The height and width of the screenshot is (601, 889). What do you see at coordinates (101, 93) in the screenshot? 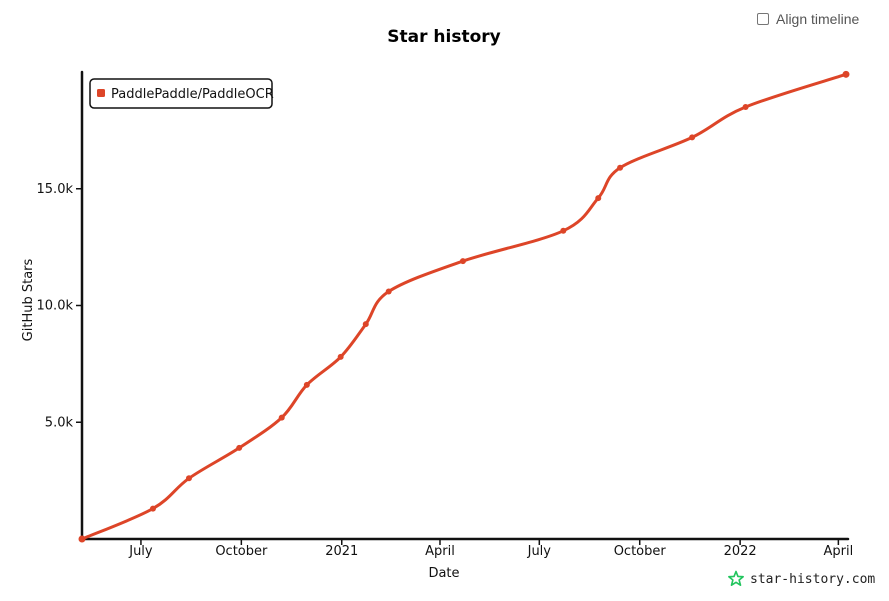
I see `legend-swatch` at bounding box center [101, 93].